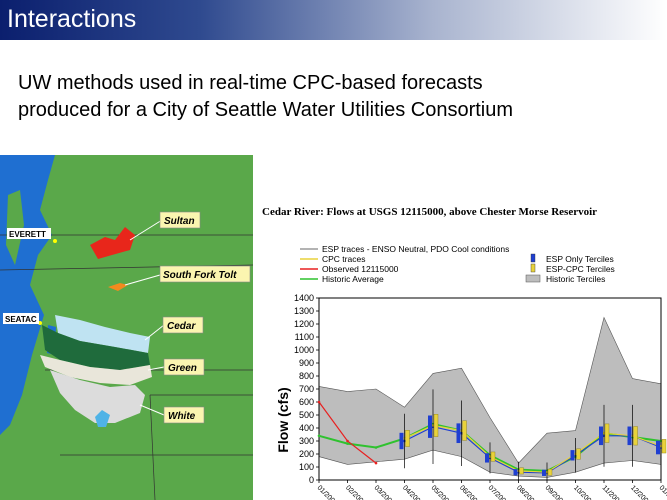 The image size is (667, 500). I want to click on cedar-watershed-lower, so click(96, 347).